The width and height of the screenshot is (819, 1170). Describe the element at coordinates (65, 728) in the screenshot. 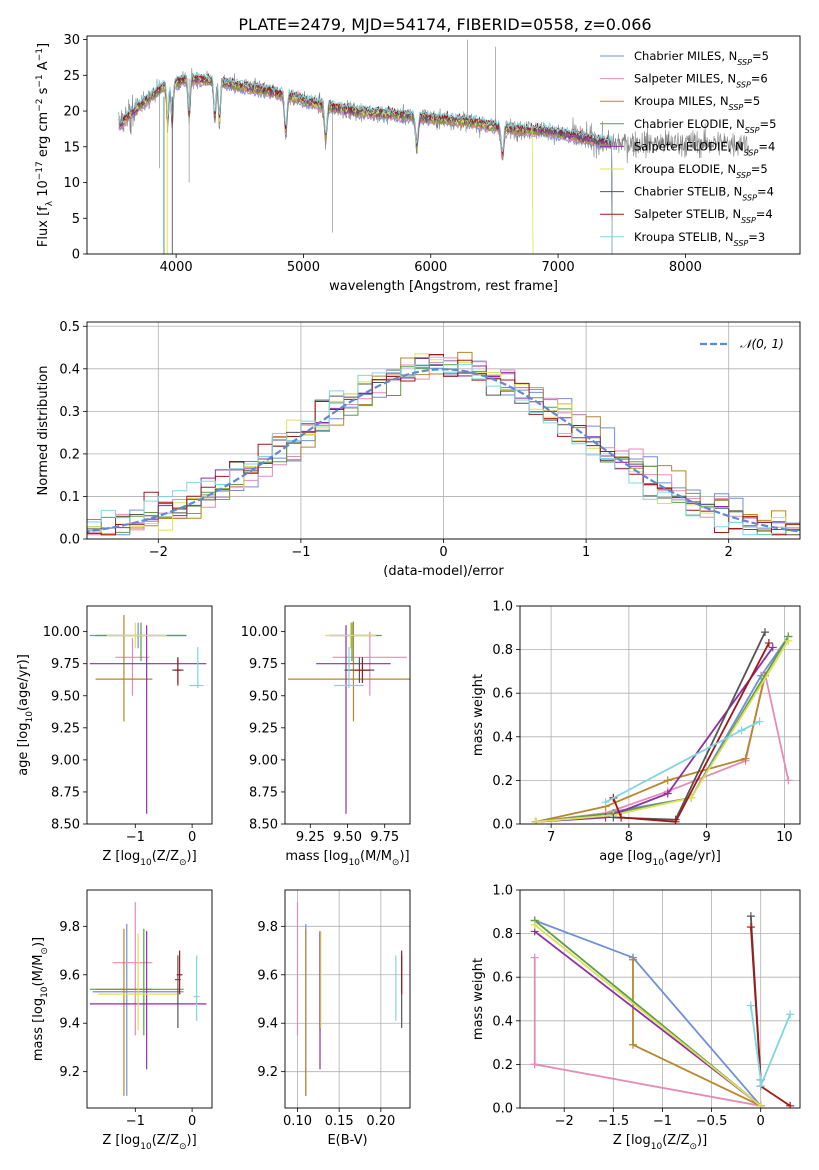

I see `y-tick-label: 9.25` at that location.